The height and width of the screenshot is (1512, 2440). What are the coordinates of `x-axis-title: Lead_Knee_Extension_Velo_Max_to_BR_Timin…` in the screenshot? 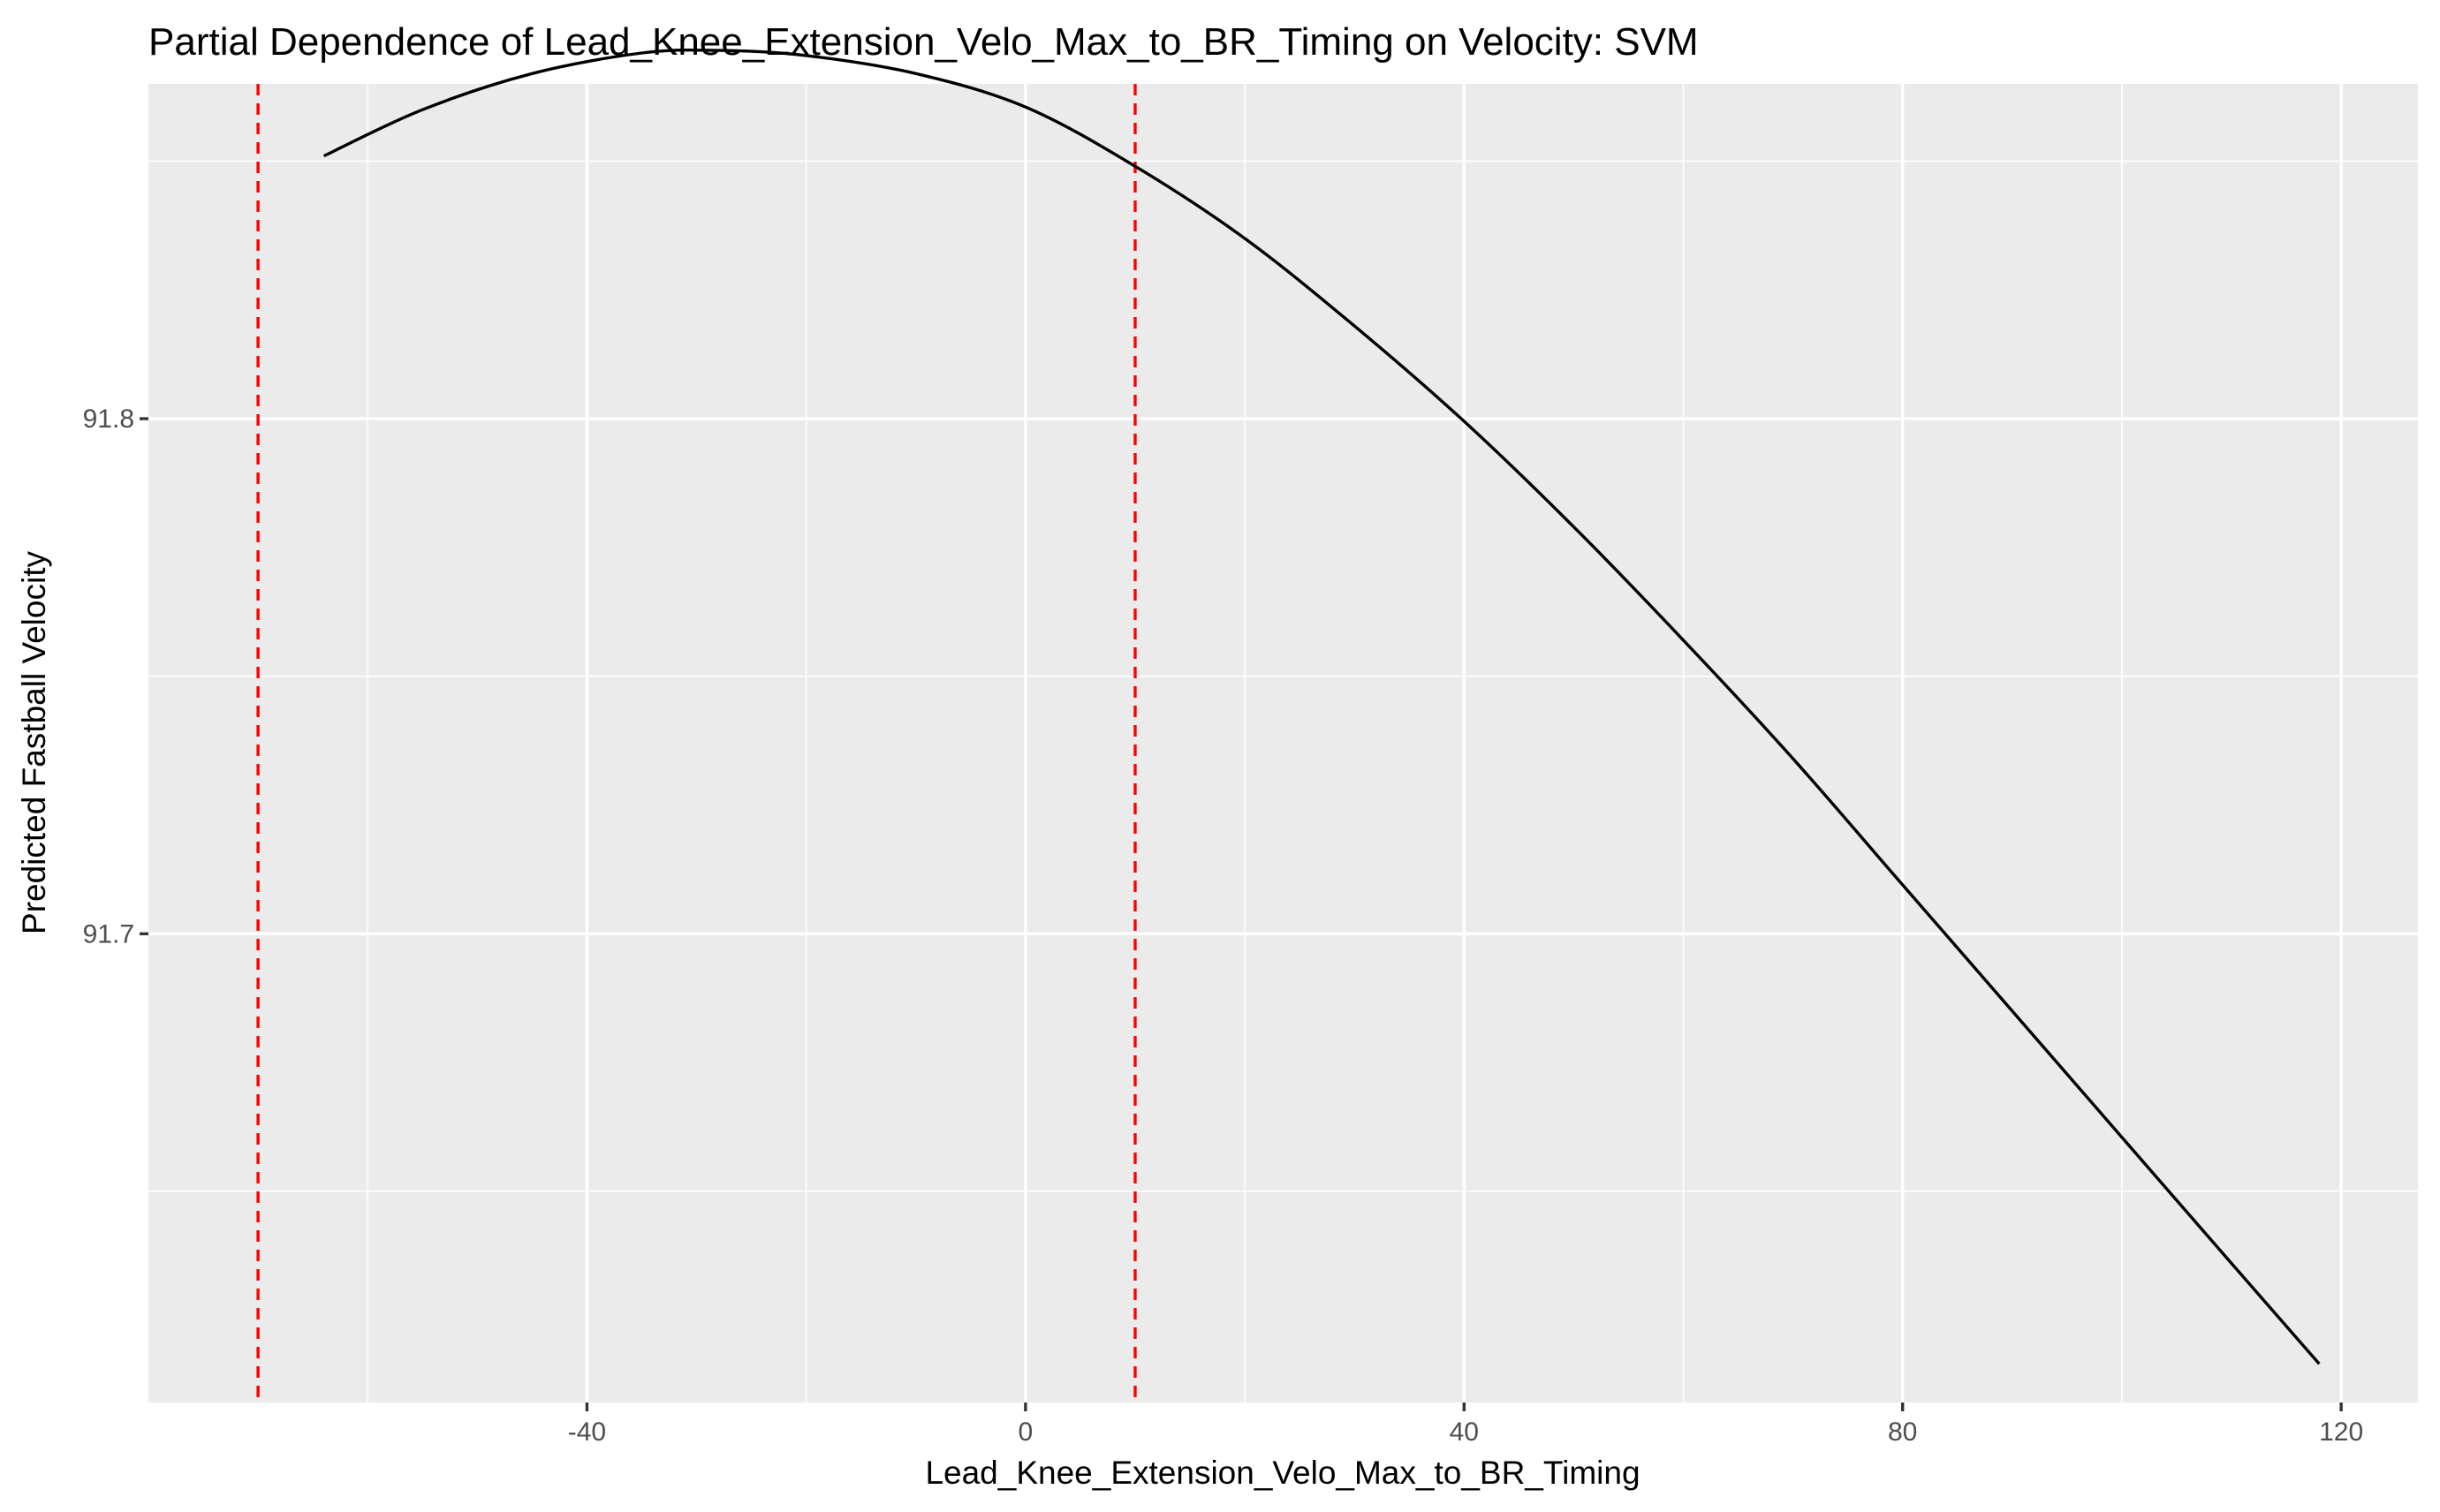 It's located at (1282, 1473).